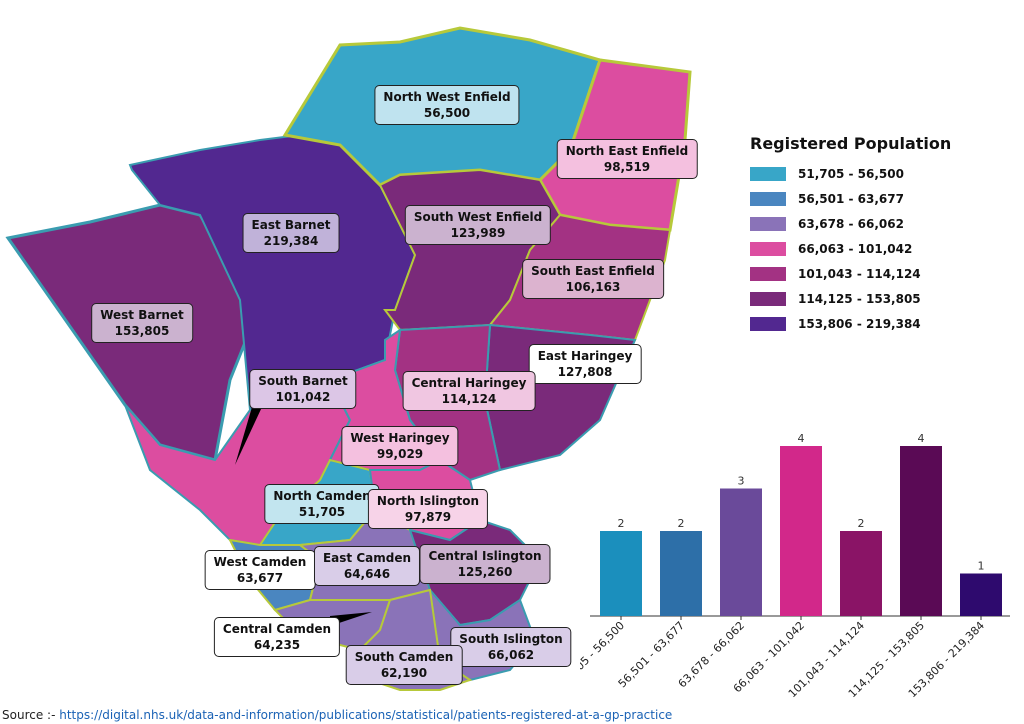  What do you see at coordinates (277, 637) in the screenshot?
I see `label-central-camden: Central Camden 64,235` at bounding box center [277, 637].